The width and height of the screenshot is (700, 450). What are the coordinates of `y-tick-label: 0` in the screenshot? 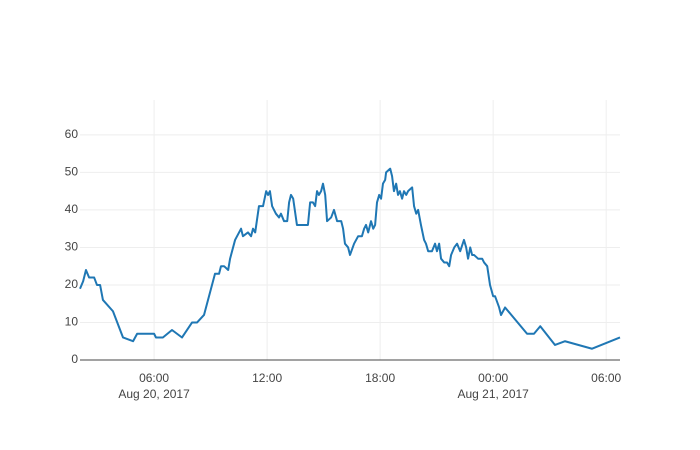 It's located at (74, 359).